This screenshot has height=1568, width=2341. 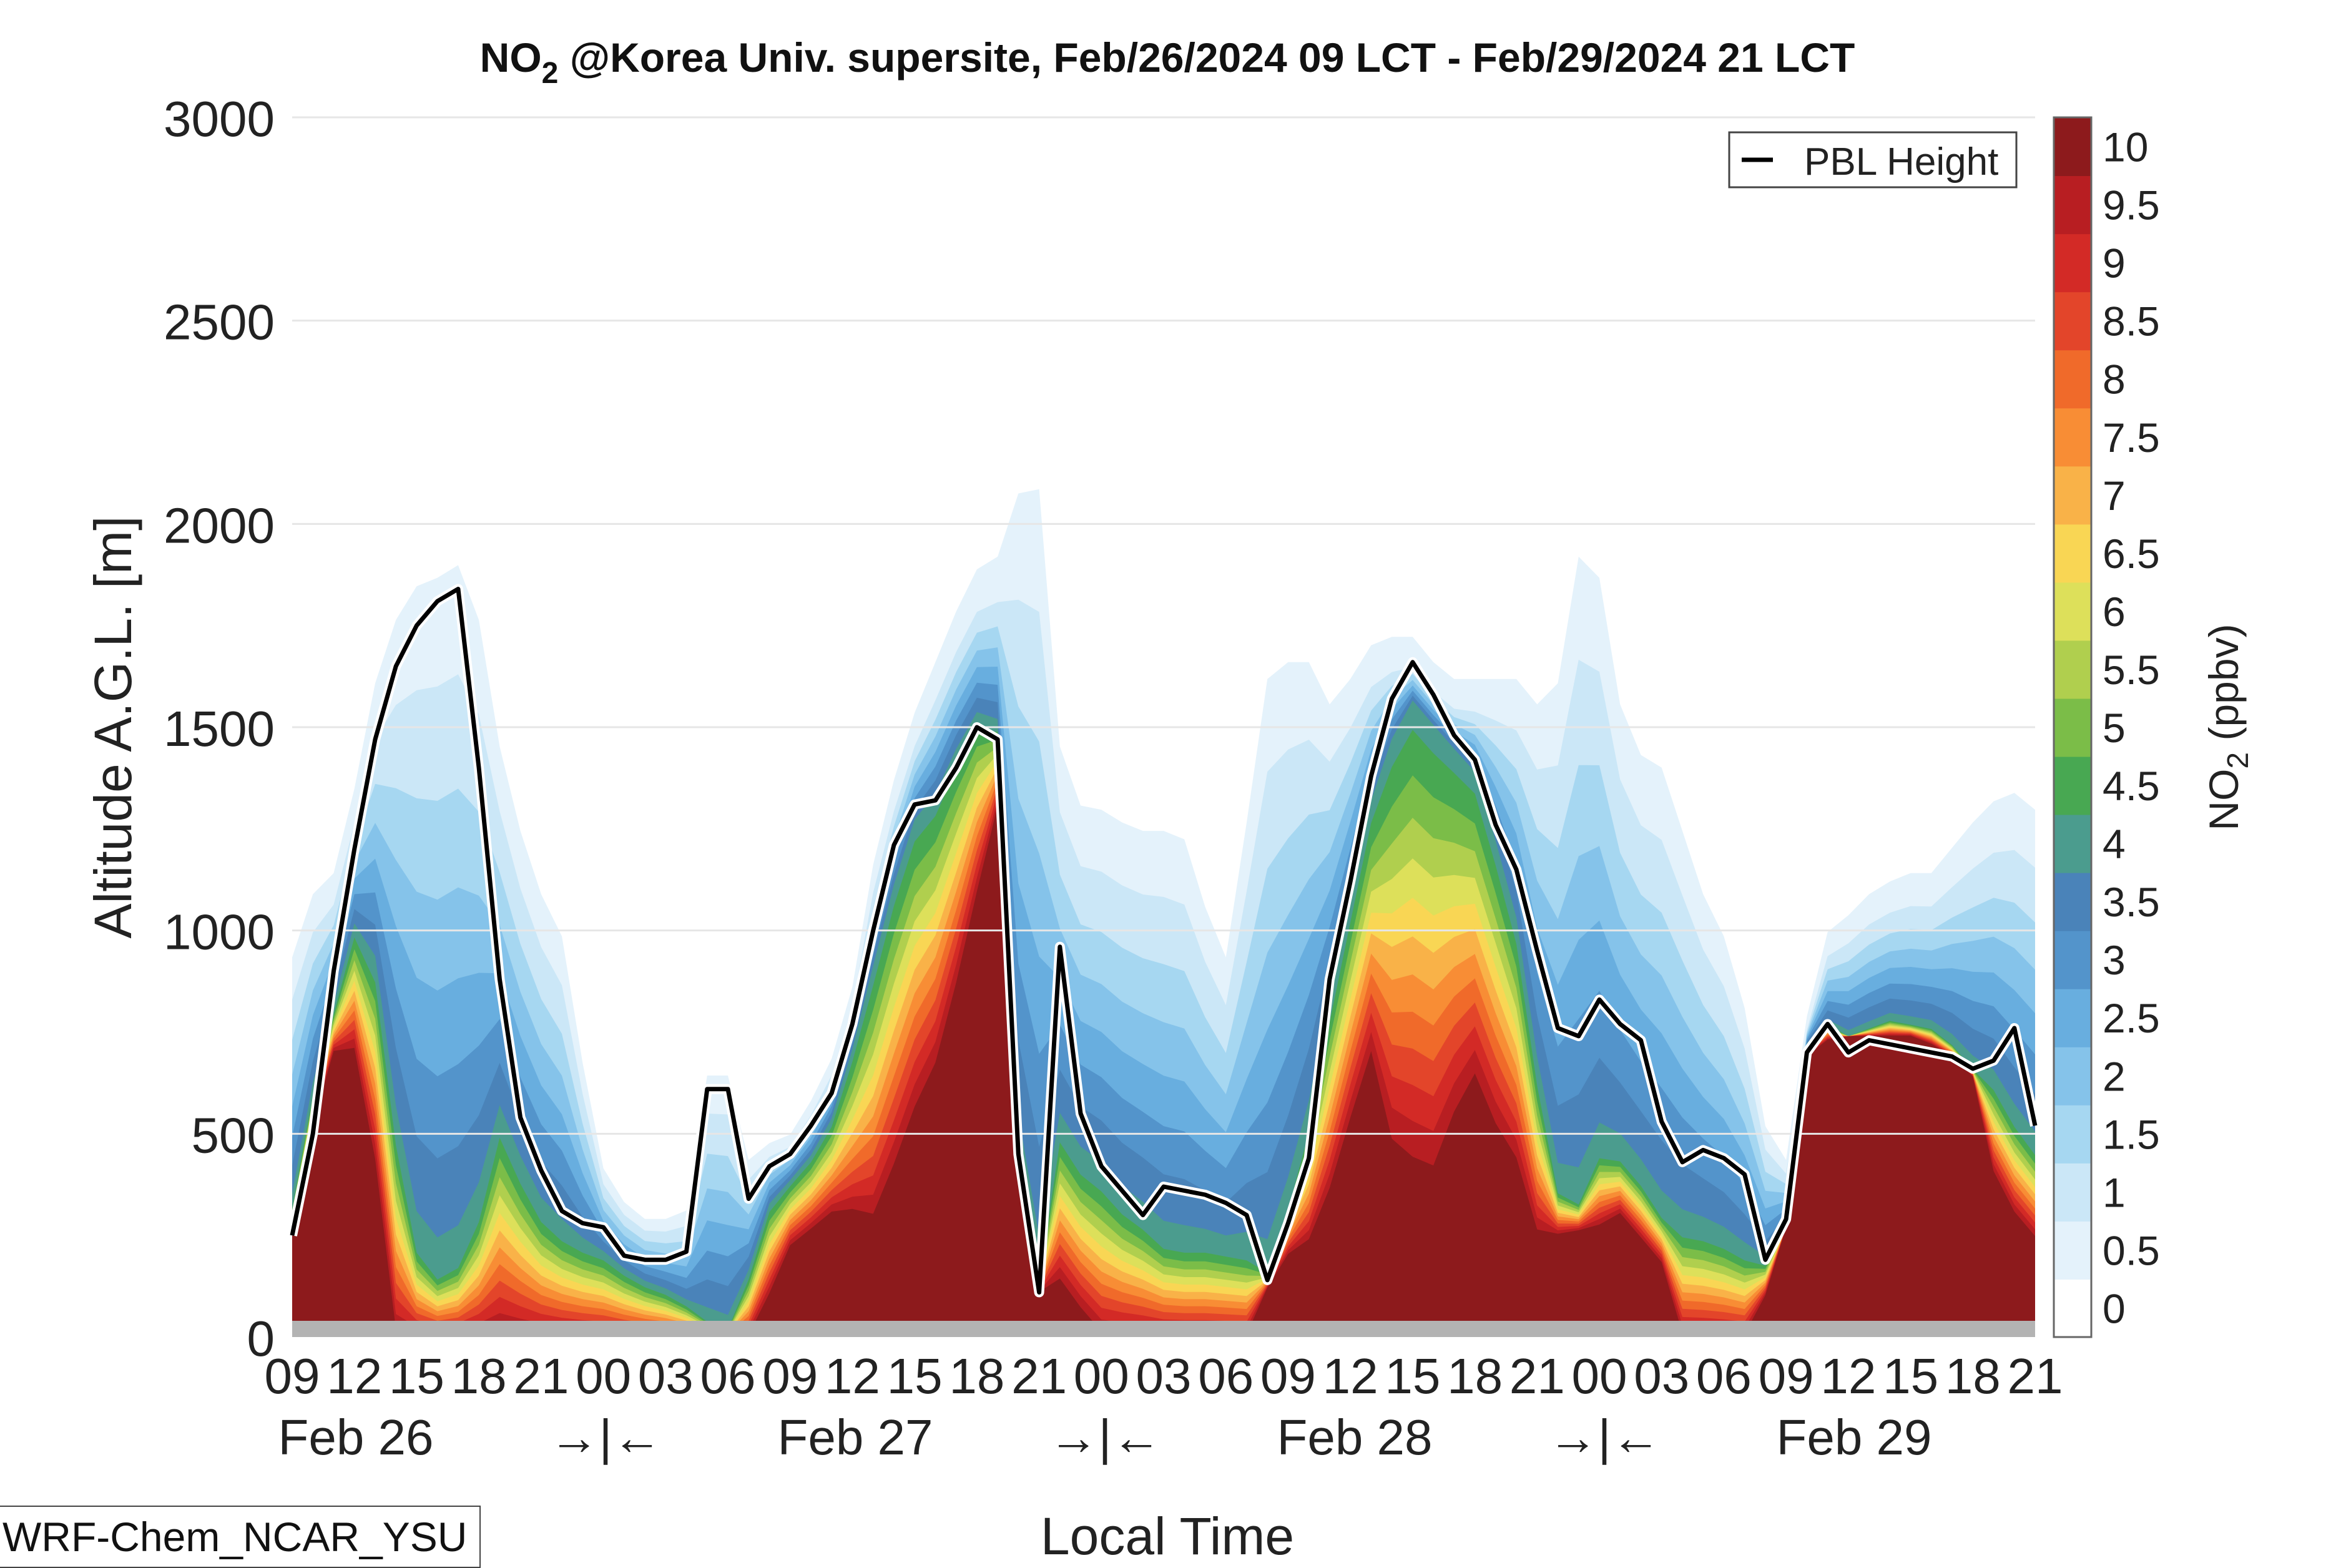 What do you see at coordinates (603, 1376) in the screenshot?
I see `x-tick-5: 00` at bounding box center [603, 1376].